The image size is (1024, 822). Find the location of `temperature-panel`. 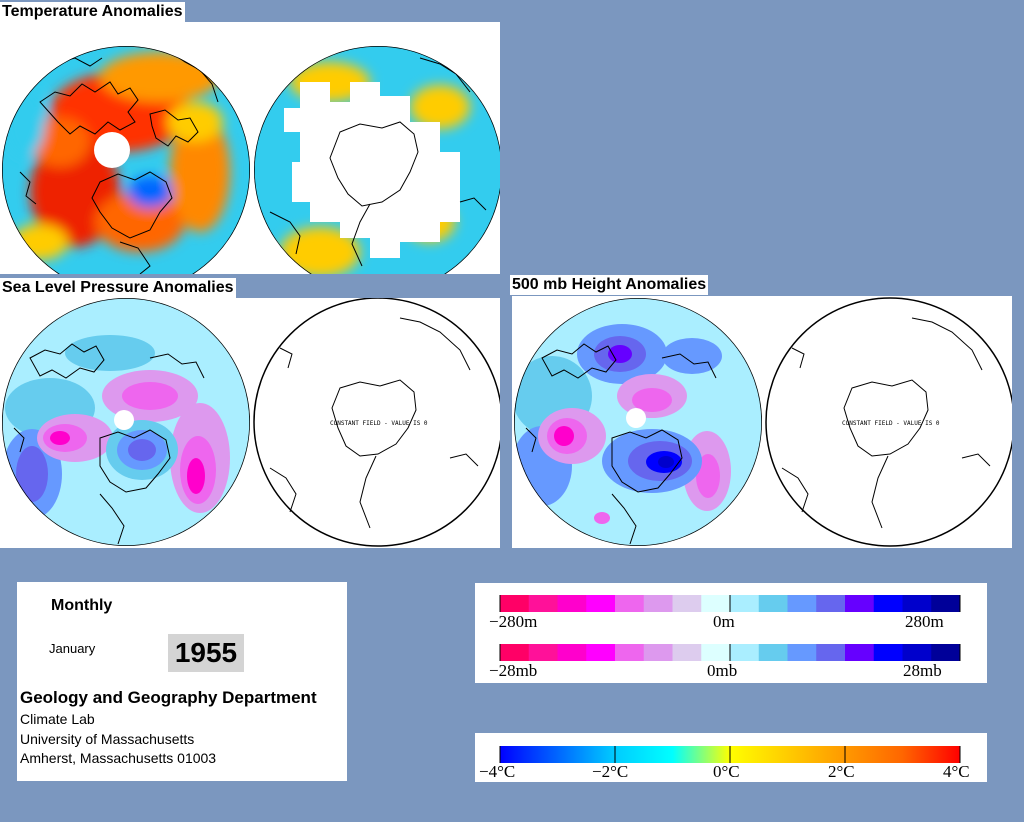

temperature-panel is located at coordinates (250, 148).